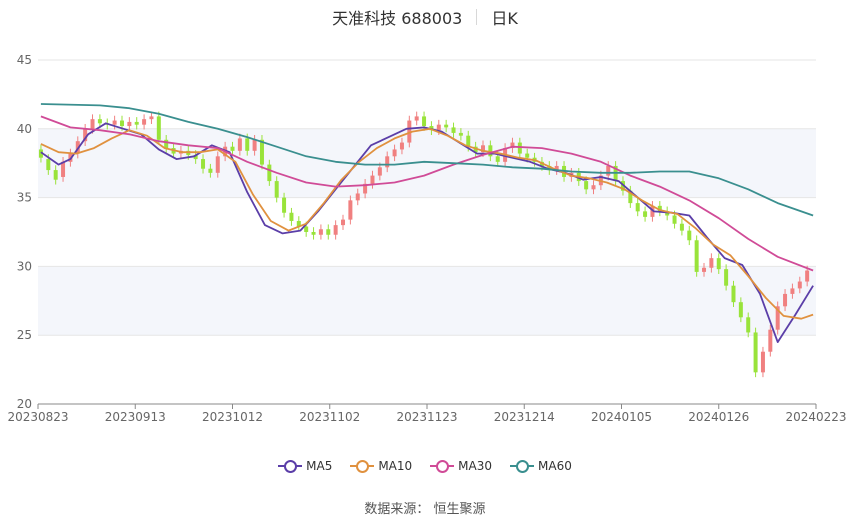  I want to click on chart-title: 天准科技 688003, so click(397, 18).